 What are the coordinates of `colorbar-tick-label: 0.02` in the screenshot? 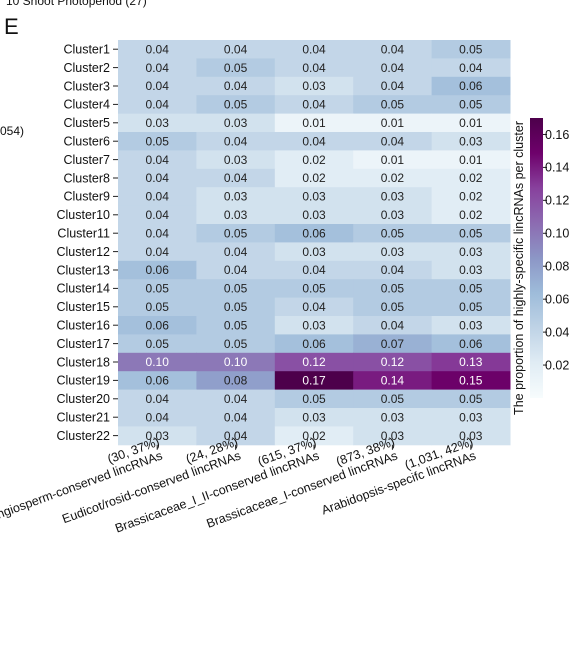 It's located at (557, 365).